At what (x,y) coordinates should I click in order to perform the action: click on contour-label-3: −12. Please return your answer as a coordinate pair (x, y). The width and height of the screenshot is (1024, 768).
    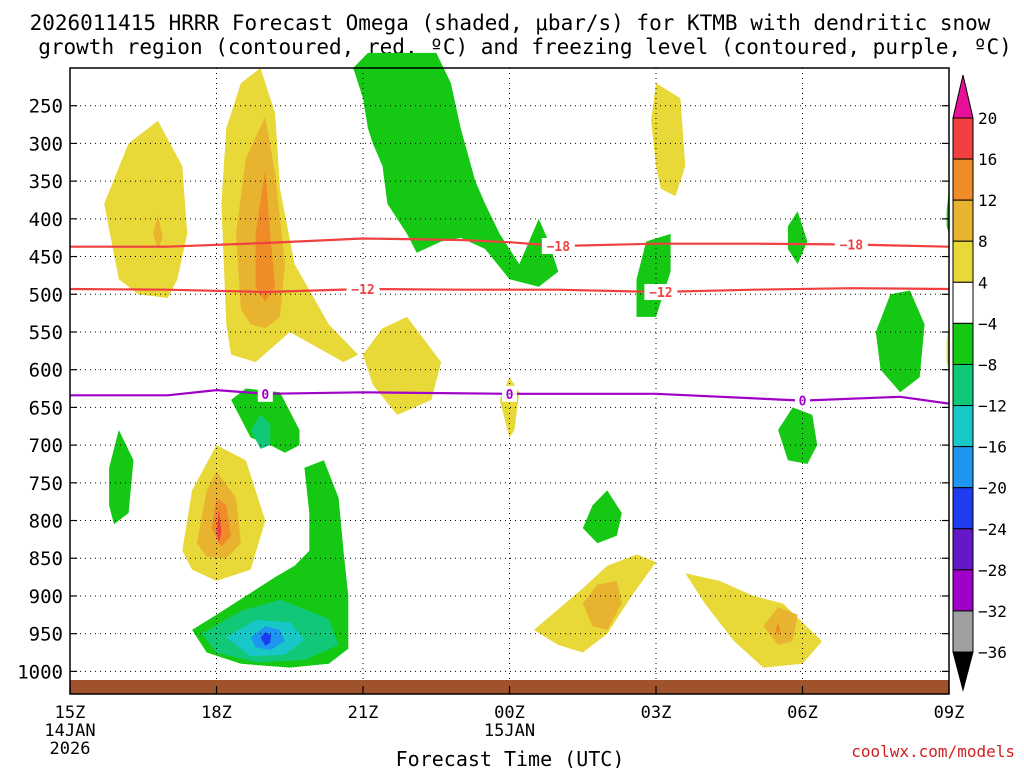
    Looking at the image, I should click on (660, 293).